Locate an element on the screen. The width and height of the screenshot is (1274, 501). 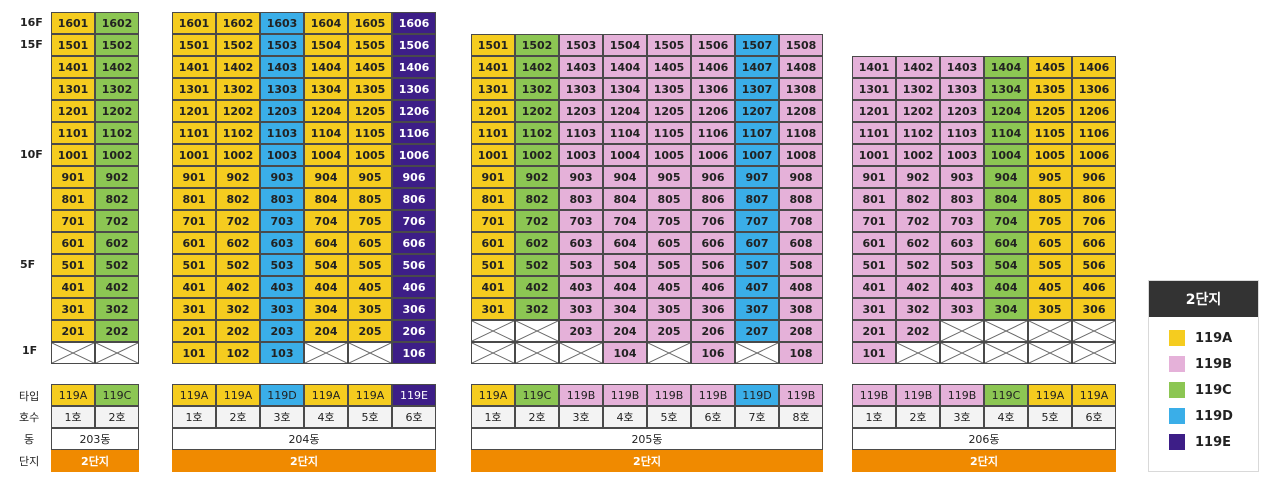
legend-swatch-119d is located at coordinates (1177, 416).